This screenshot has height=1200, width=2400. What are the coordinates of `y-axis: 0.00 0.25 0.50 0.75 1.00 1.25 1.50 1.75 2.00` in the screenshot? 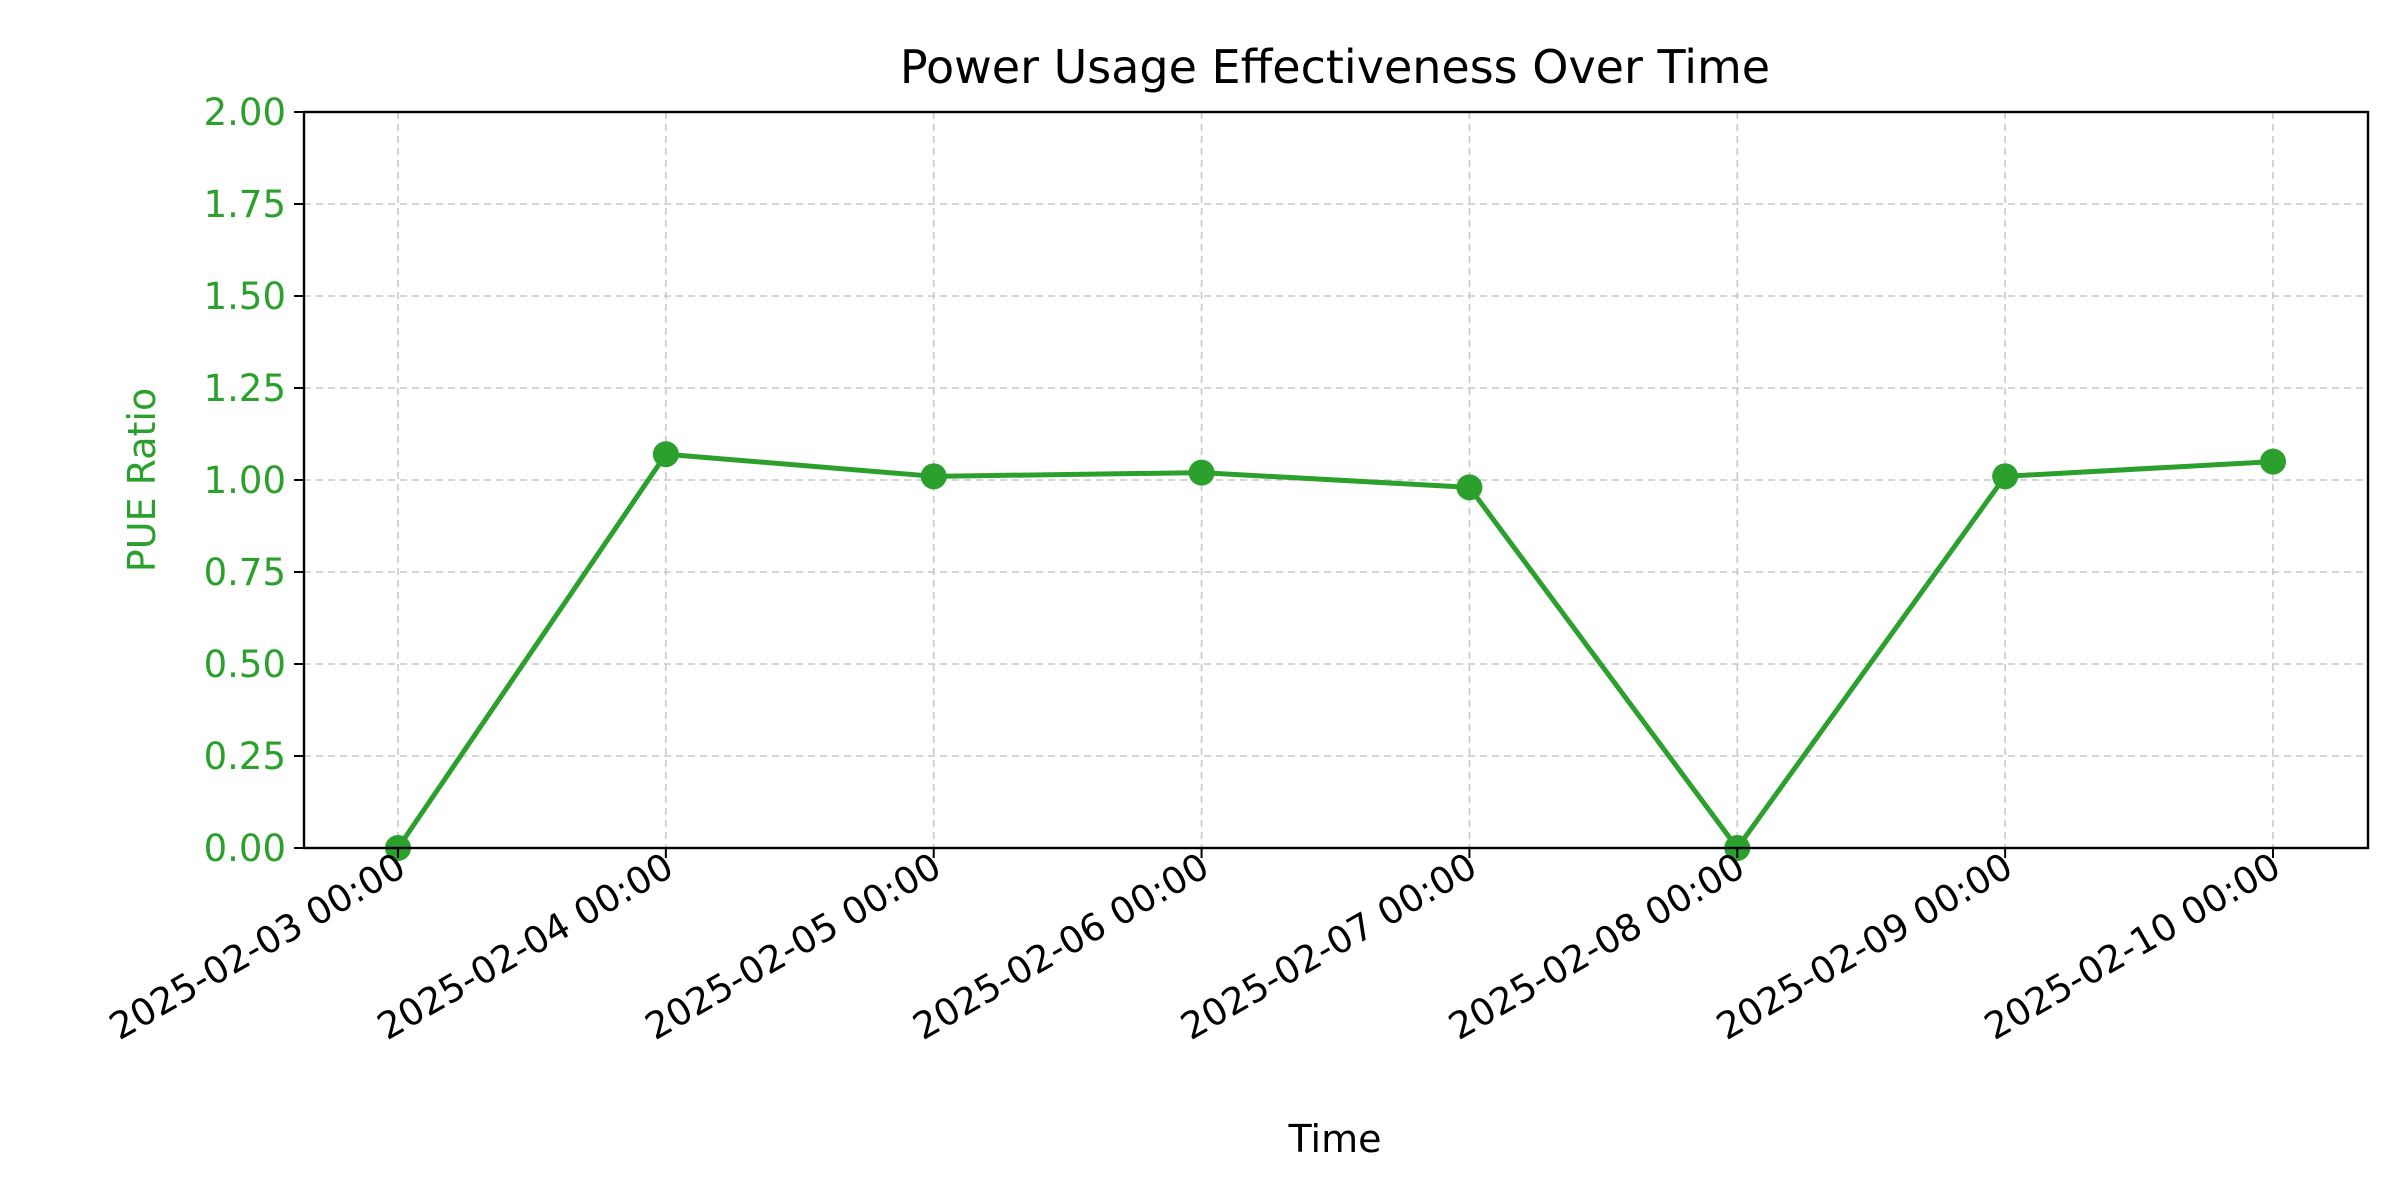 It's located at (254, 480).